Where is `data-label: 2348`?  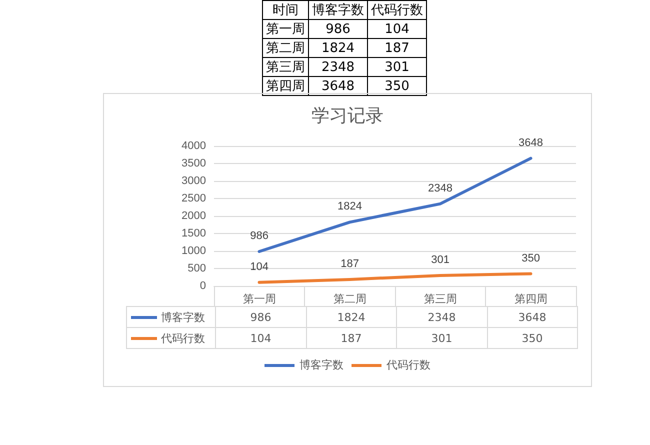 data-label: 2348 is located at coordinates (440, 188).